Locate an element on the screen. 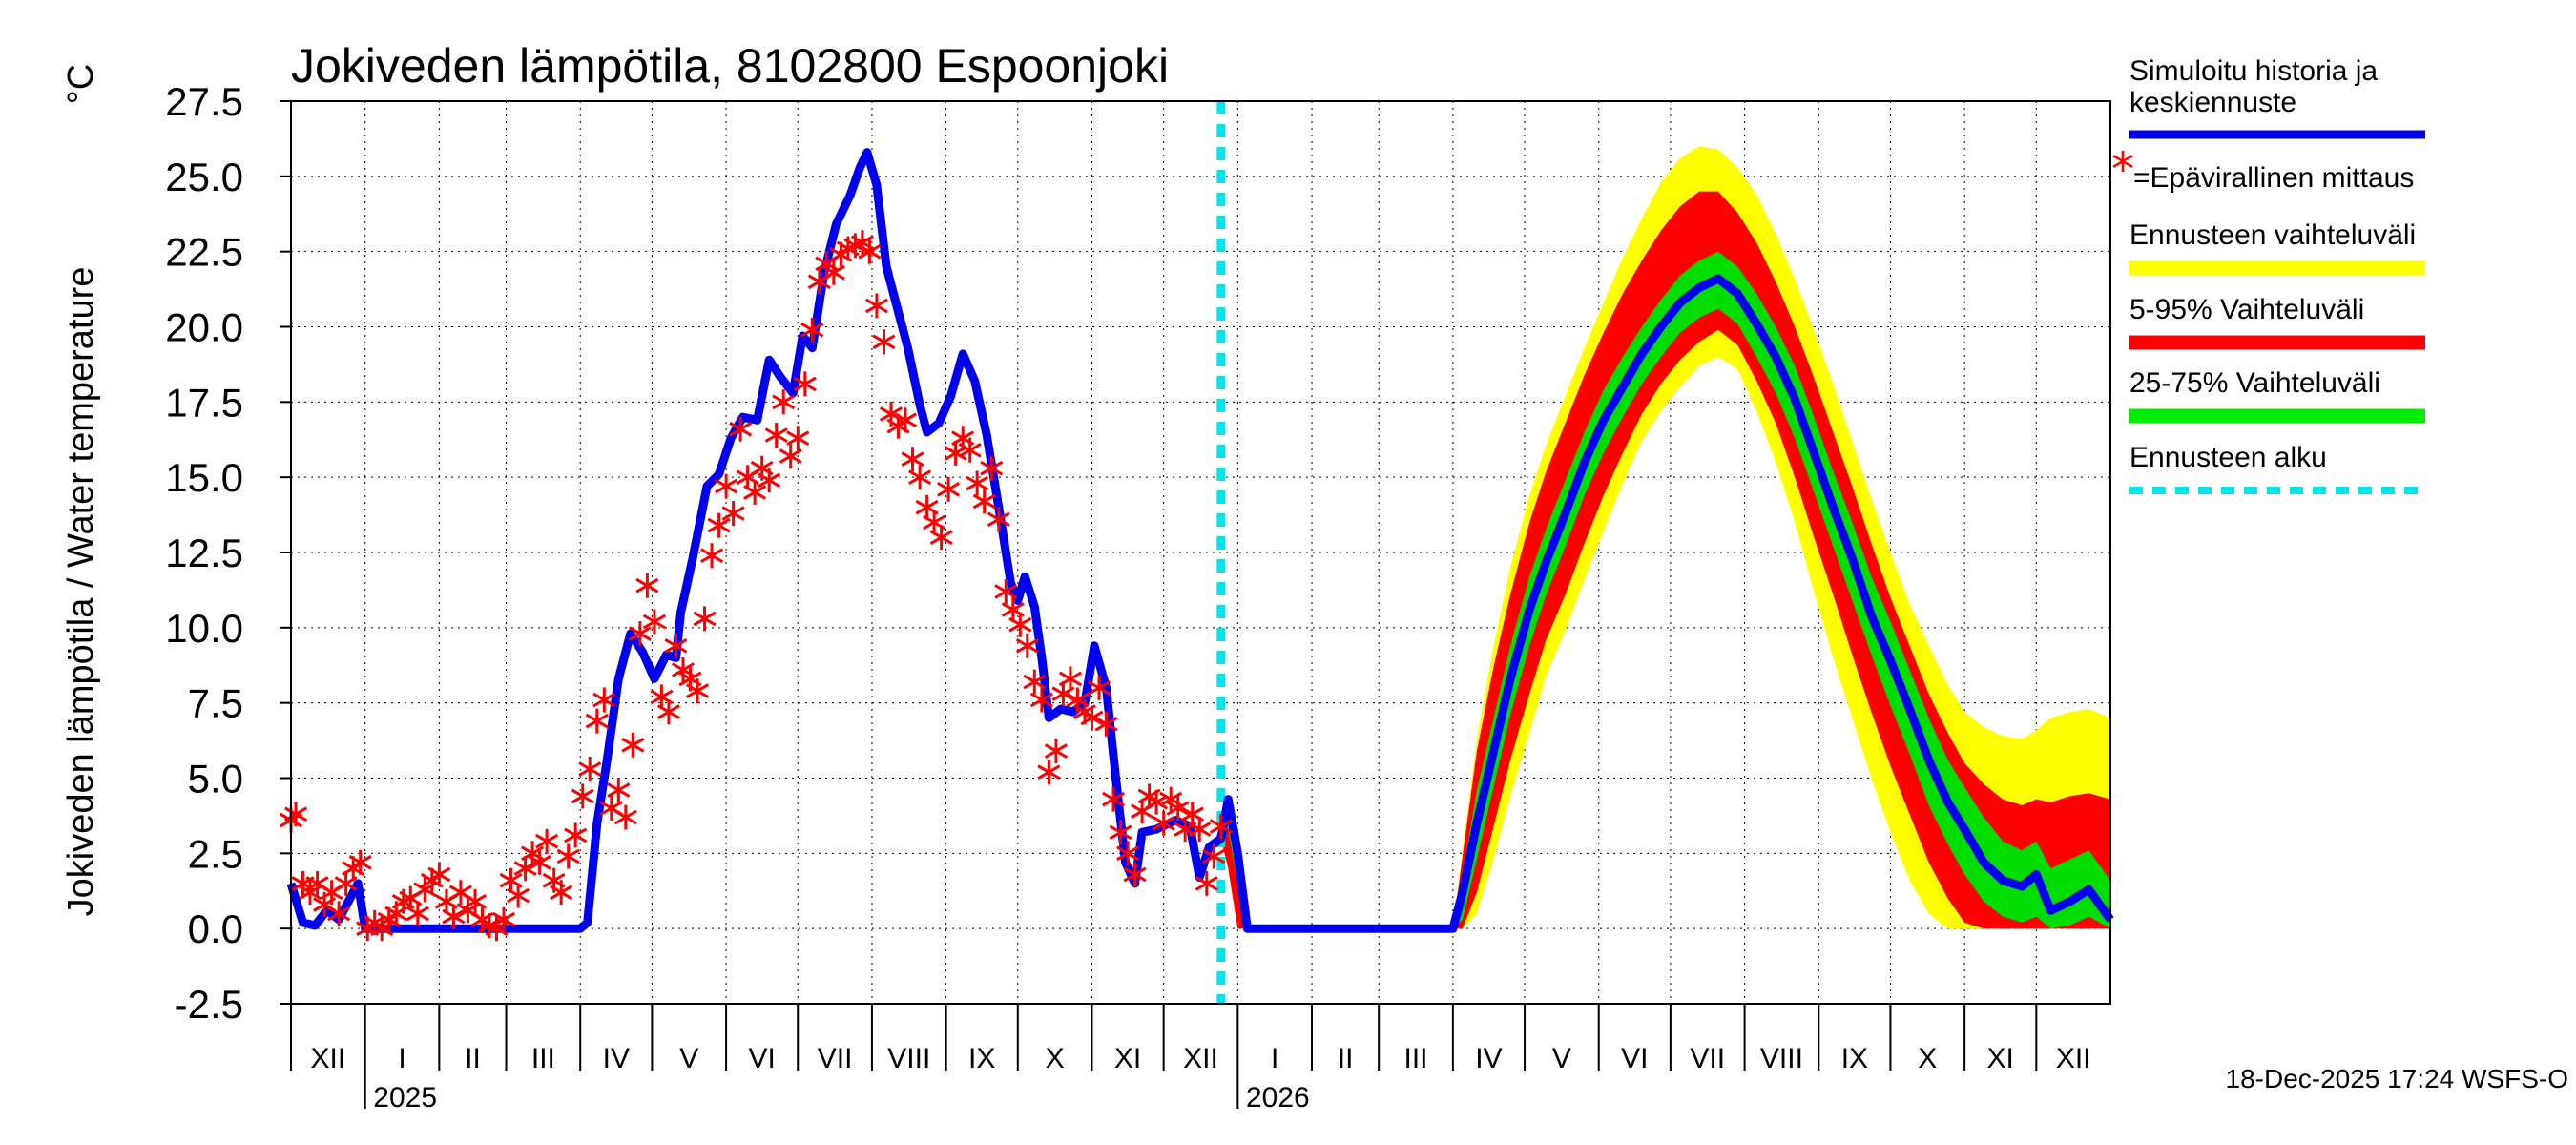 The image size is (2576, 1145). y-axis-unit: °C is located at coordinates (81, 84).